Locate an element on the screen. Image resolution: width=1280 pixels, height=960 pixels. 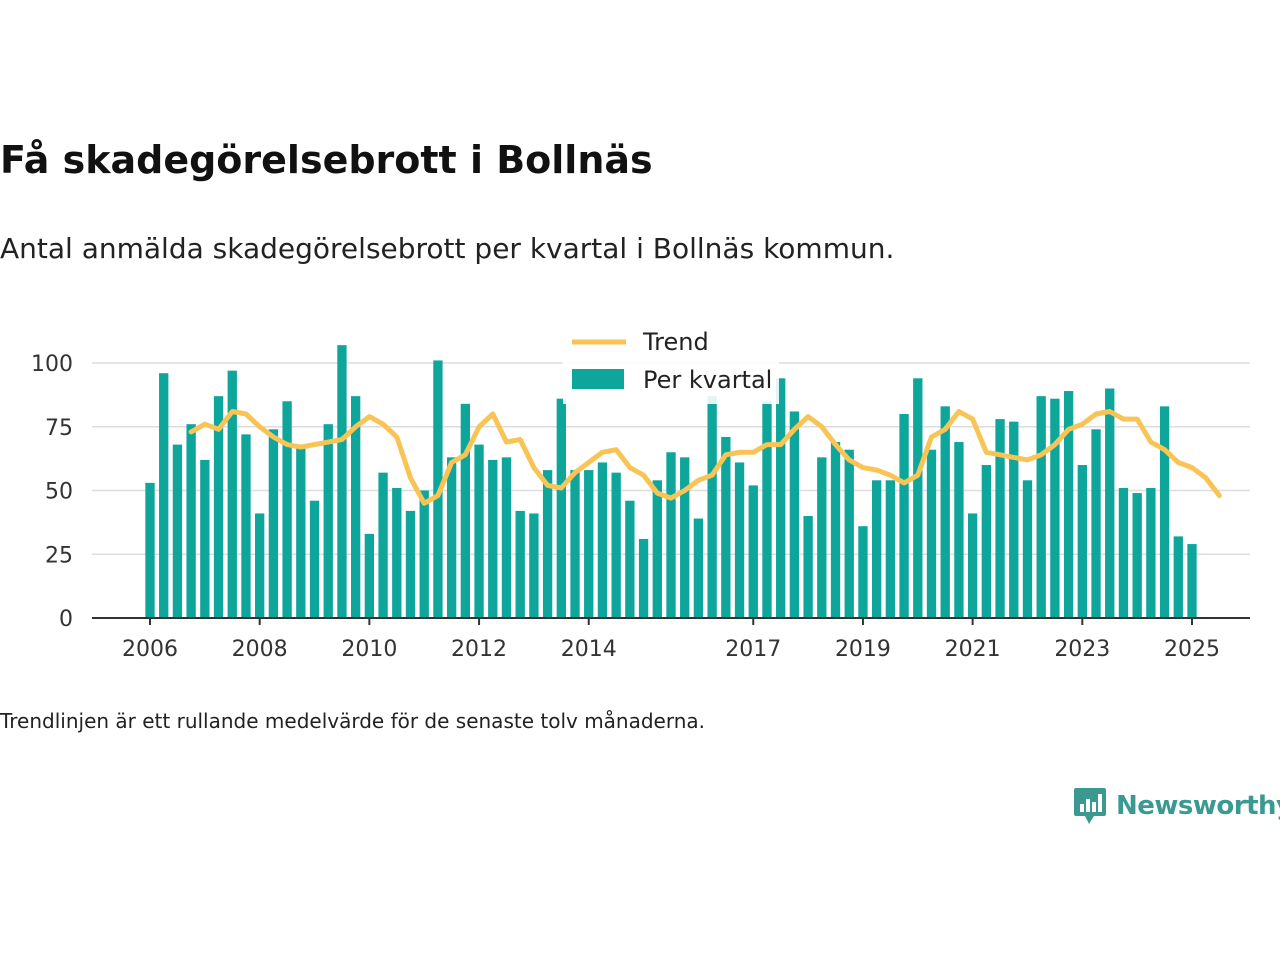
x-tick-label: 2017 is located at coordinates (753, 649).